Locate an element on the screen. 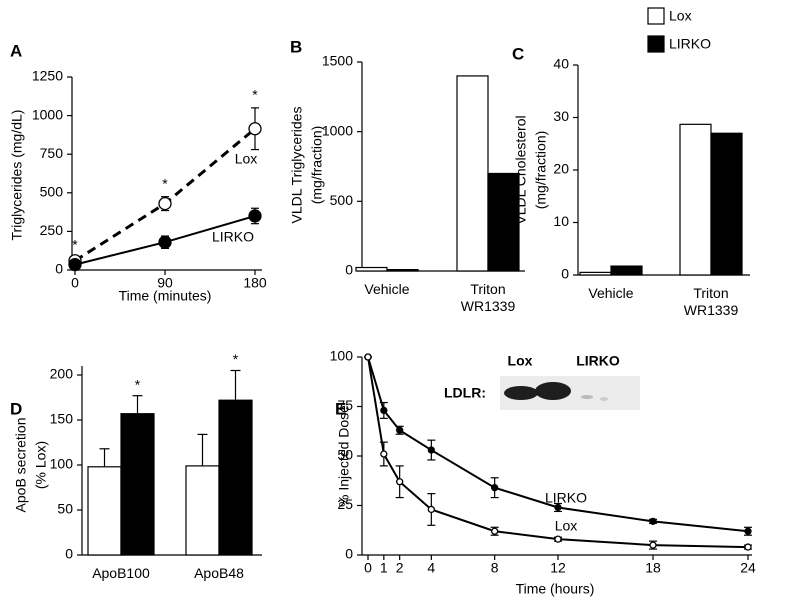 The image size is (800, 605). series-label: LIRKO is located at coordinates (233, 237).